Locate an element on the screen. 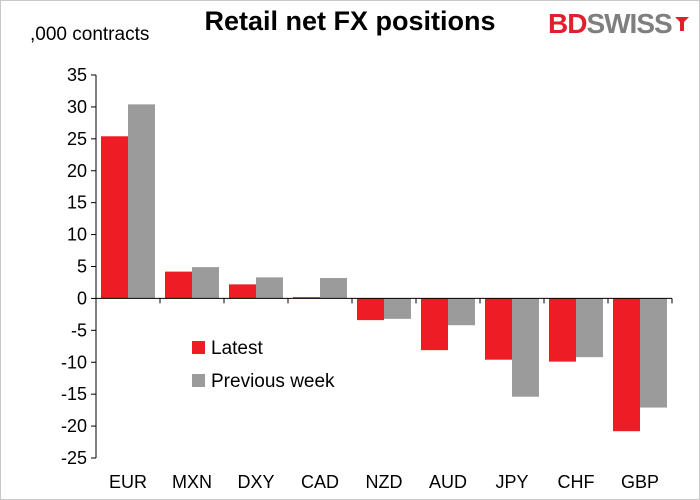  y-axis-unit-label: ,000 contracts is located at coordinates (90, 34).